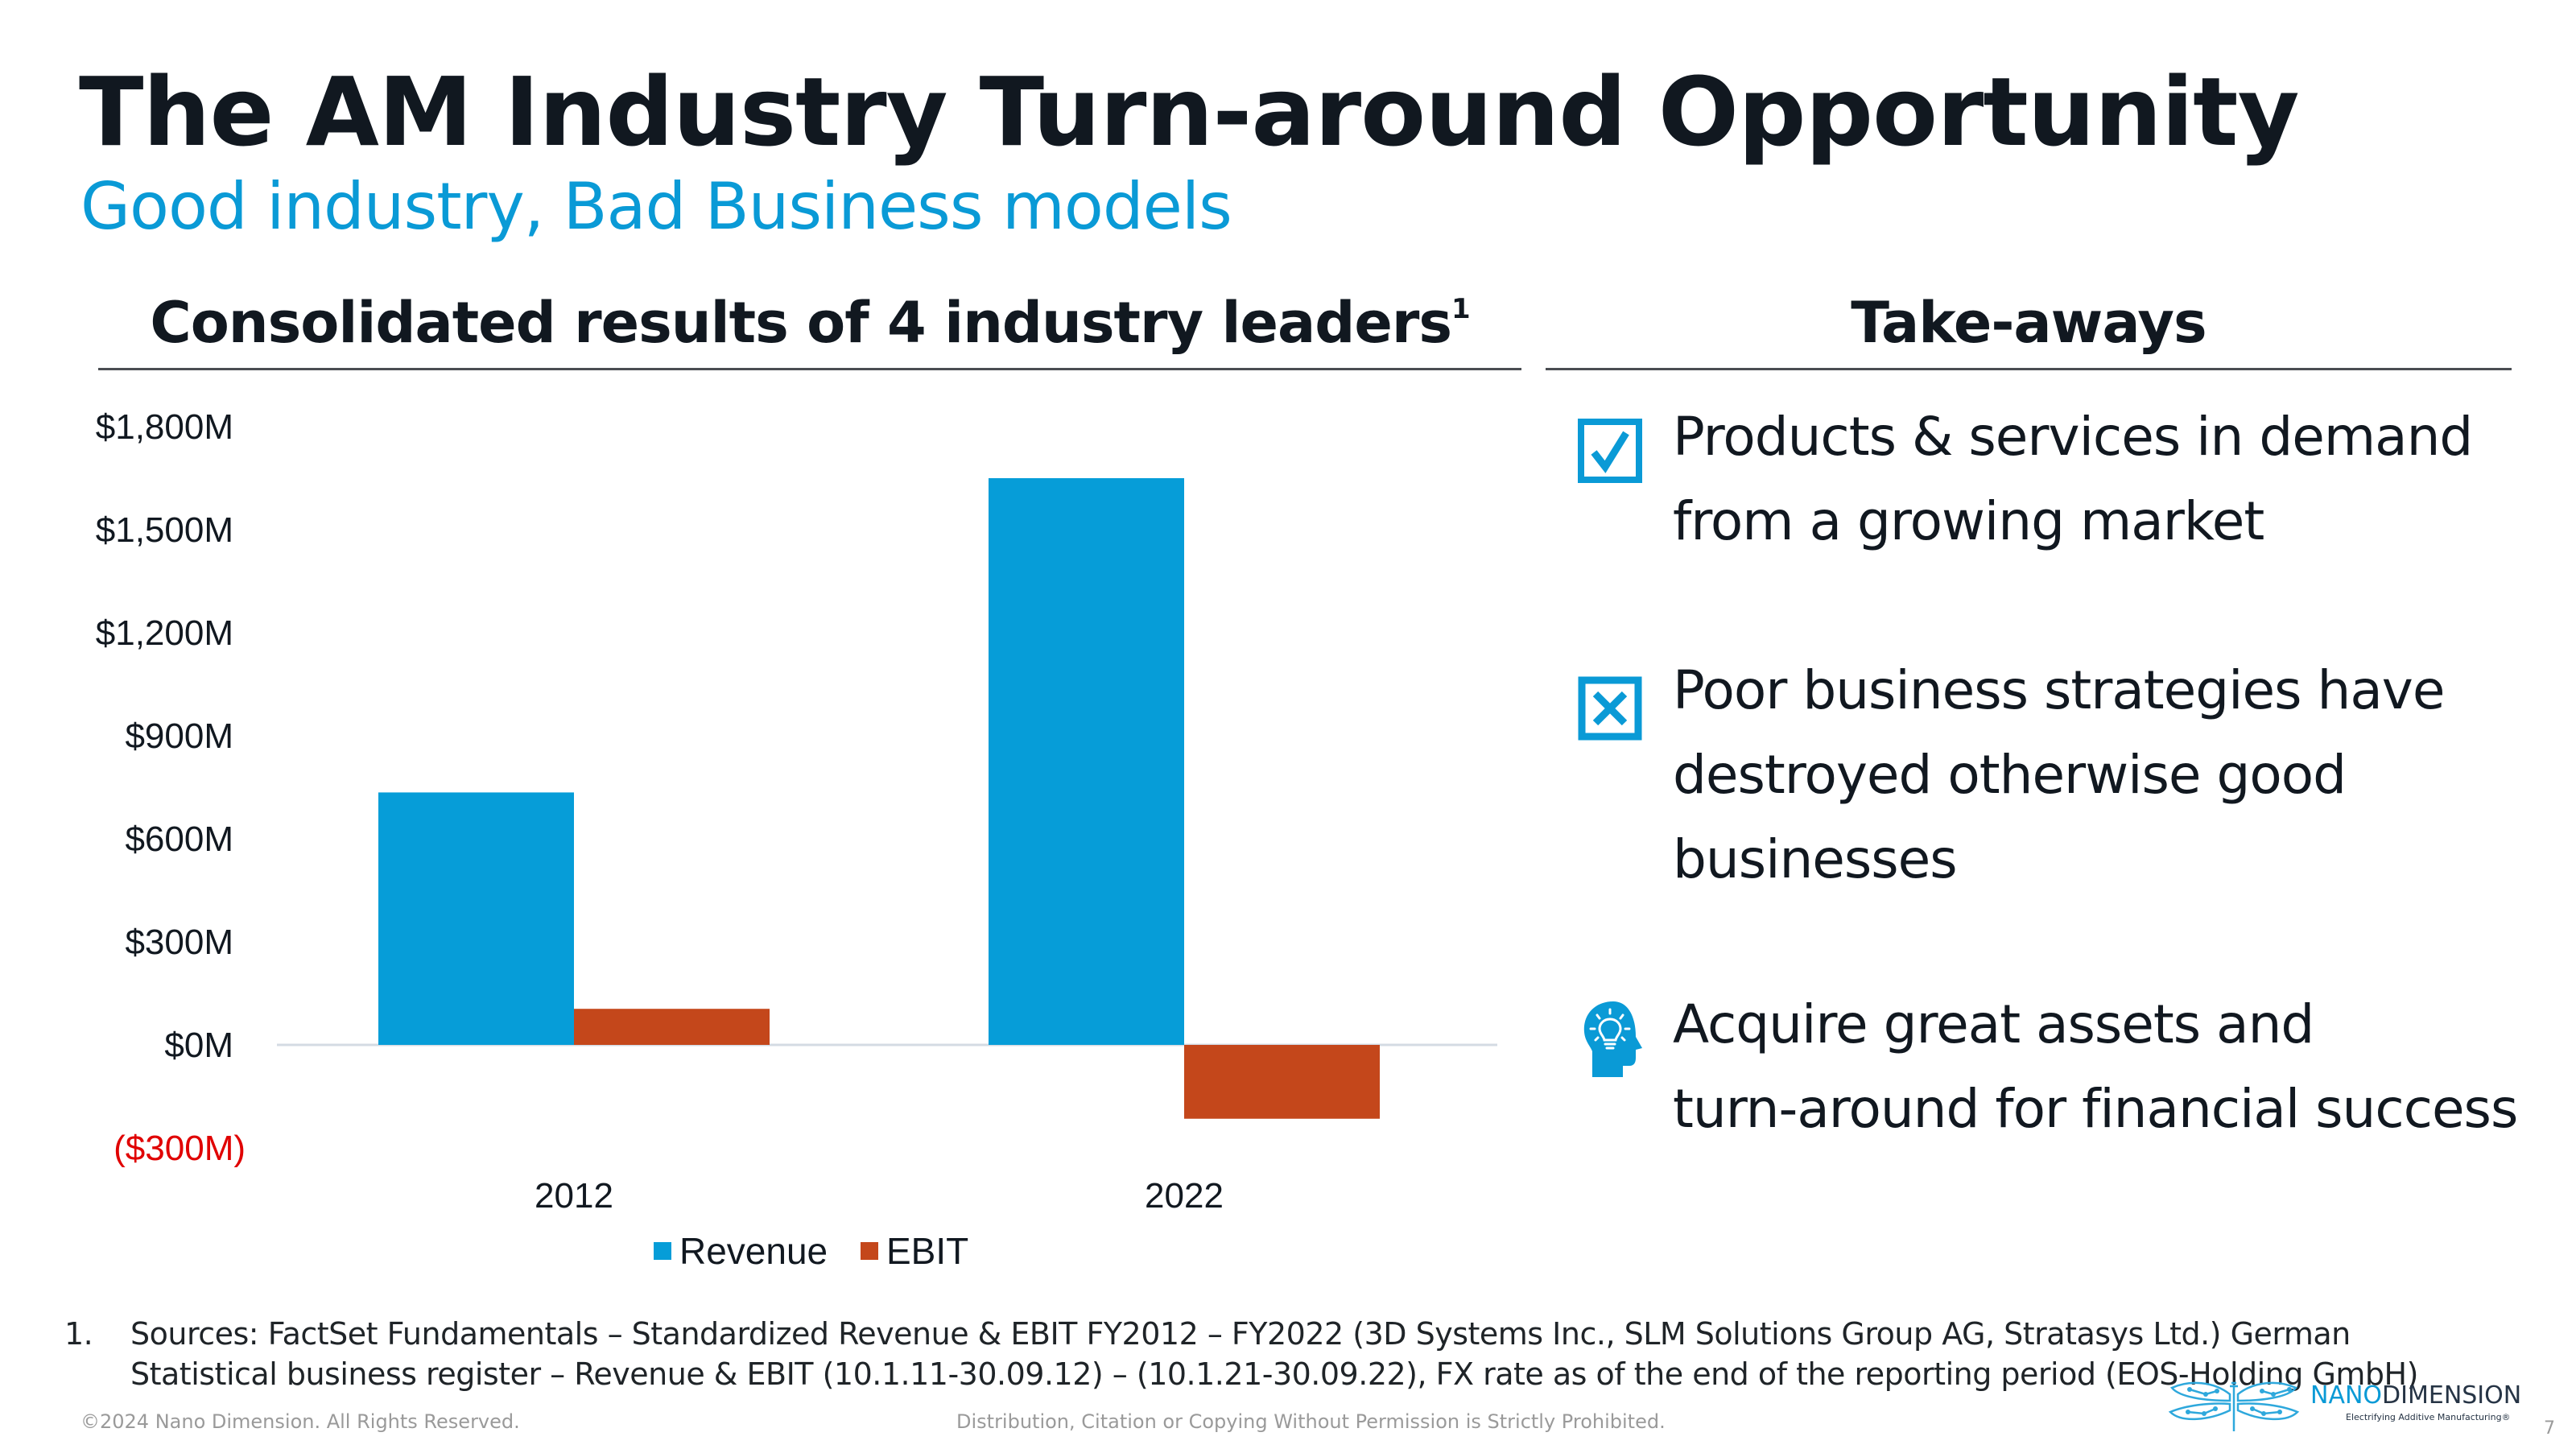  Describe the element at coordinates (1612, 1039) in the screenshot. I see `head-lightbulb-icon` at that location.